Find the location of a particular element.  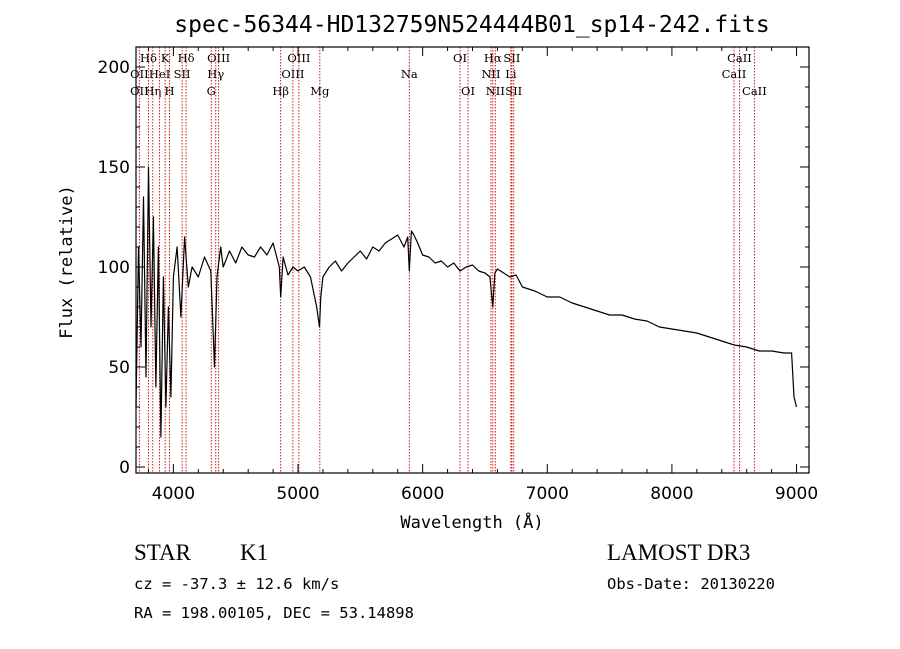

spectral-line-label: Hγ is located at coordinates (215, 74).